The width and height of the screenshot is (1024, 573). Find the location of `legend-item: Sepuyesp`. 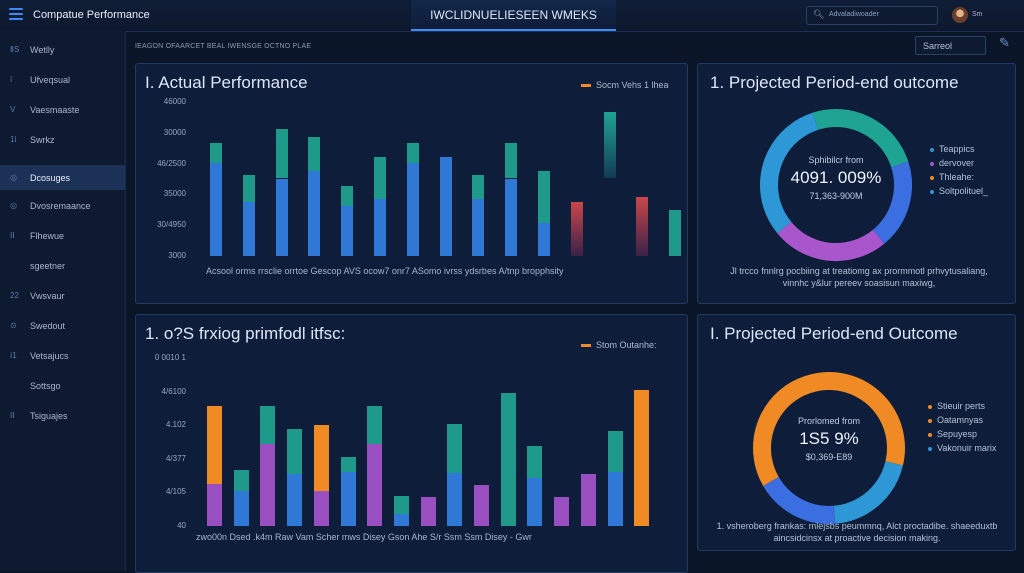

legend-item: Sepuyesp is located at coordinates (952, 434).